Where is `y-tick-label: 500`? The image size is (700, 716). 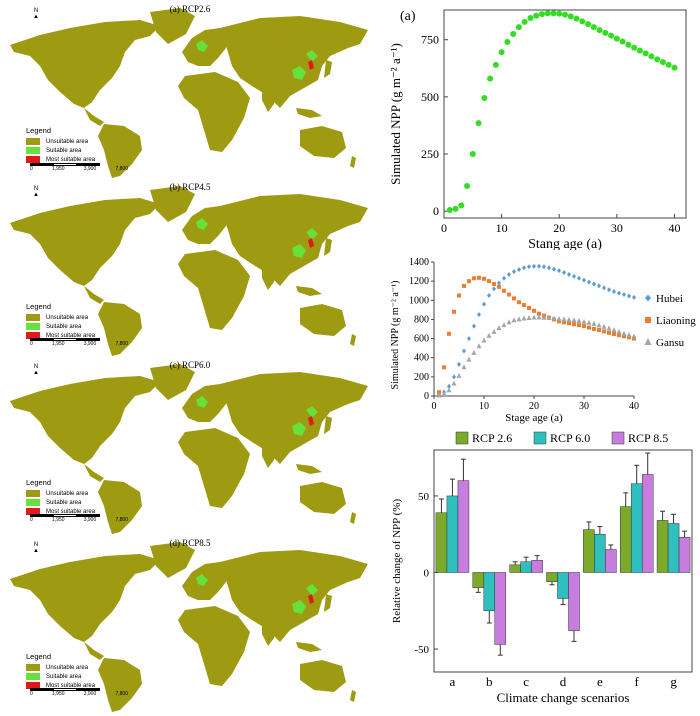 y-tick-label: 500 is located at coordinates (430, 97).